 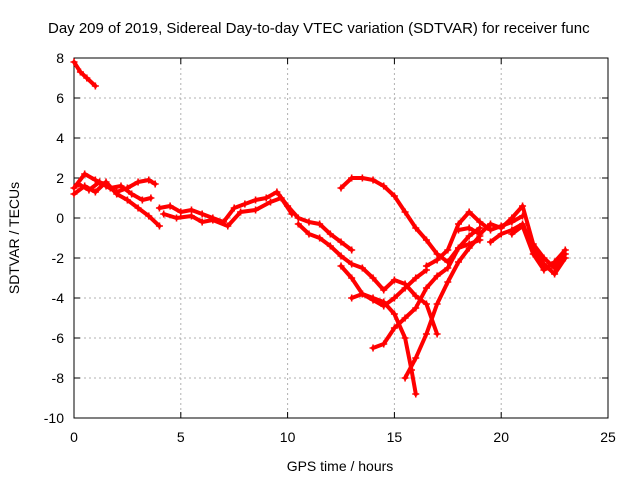 I want to click on y-tick-label: 6, so click(x=60, y=98).